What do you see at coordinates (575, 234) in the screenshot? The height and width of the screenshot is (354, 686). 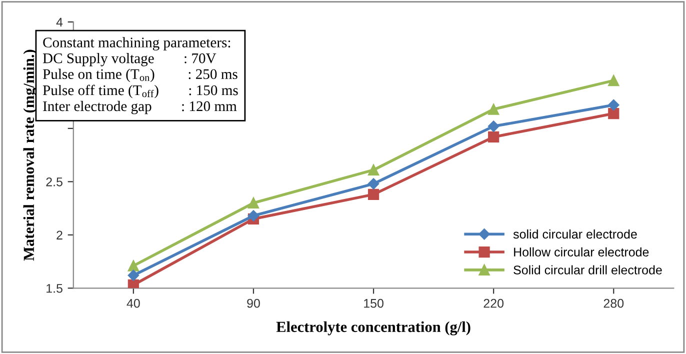 I see `legend-label: solid circular electrode` at bounding box center [575, 234].